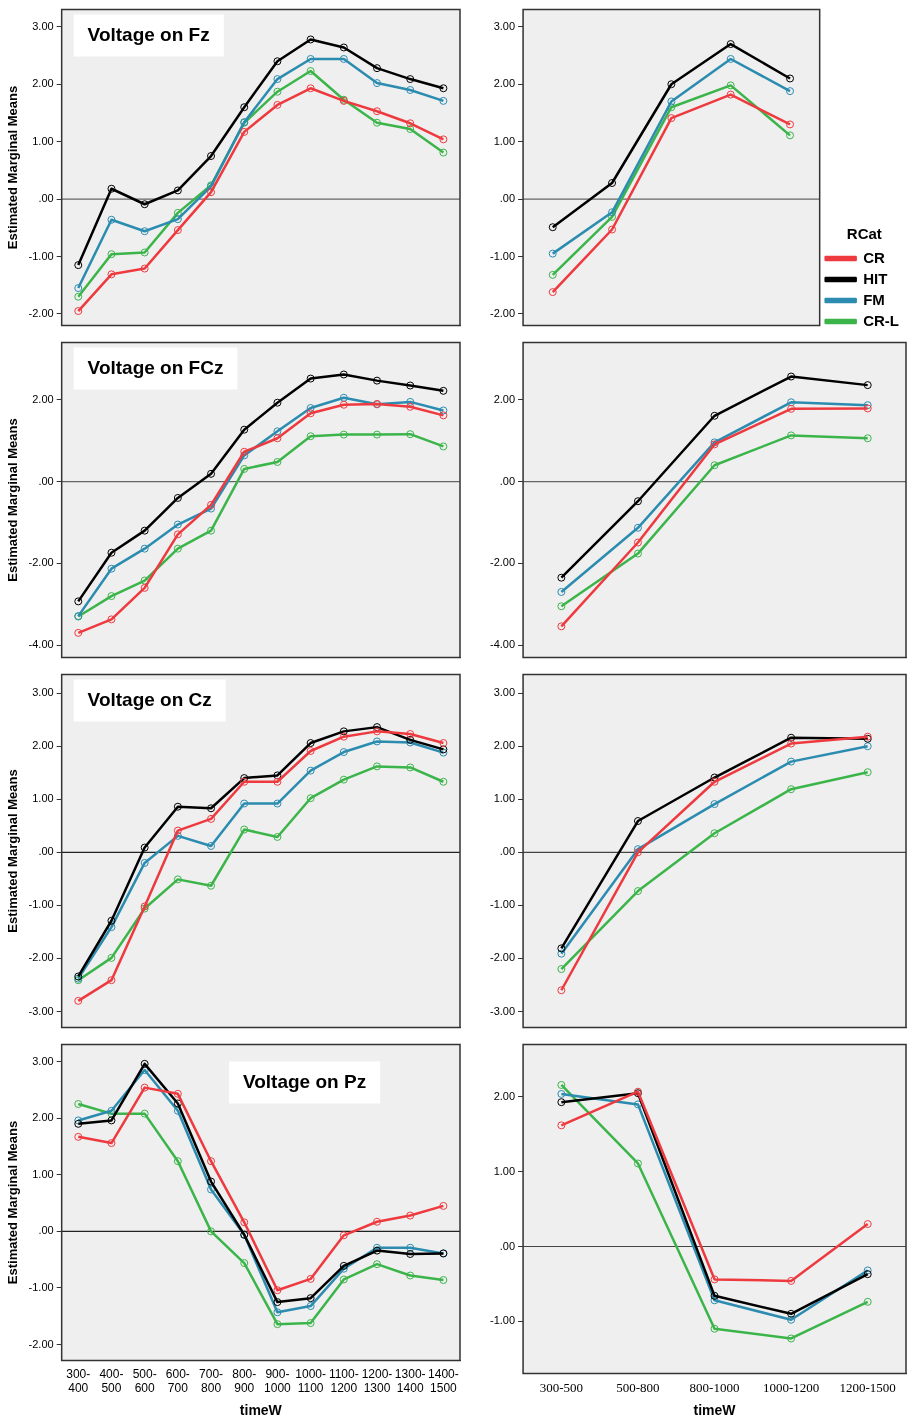  Describe the element at coordinates (410, 1381) in the screenshot. I see `x-tick-label: 1300-1400` at that location.